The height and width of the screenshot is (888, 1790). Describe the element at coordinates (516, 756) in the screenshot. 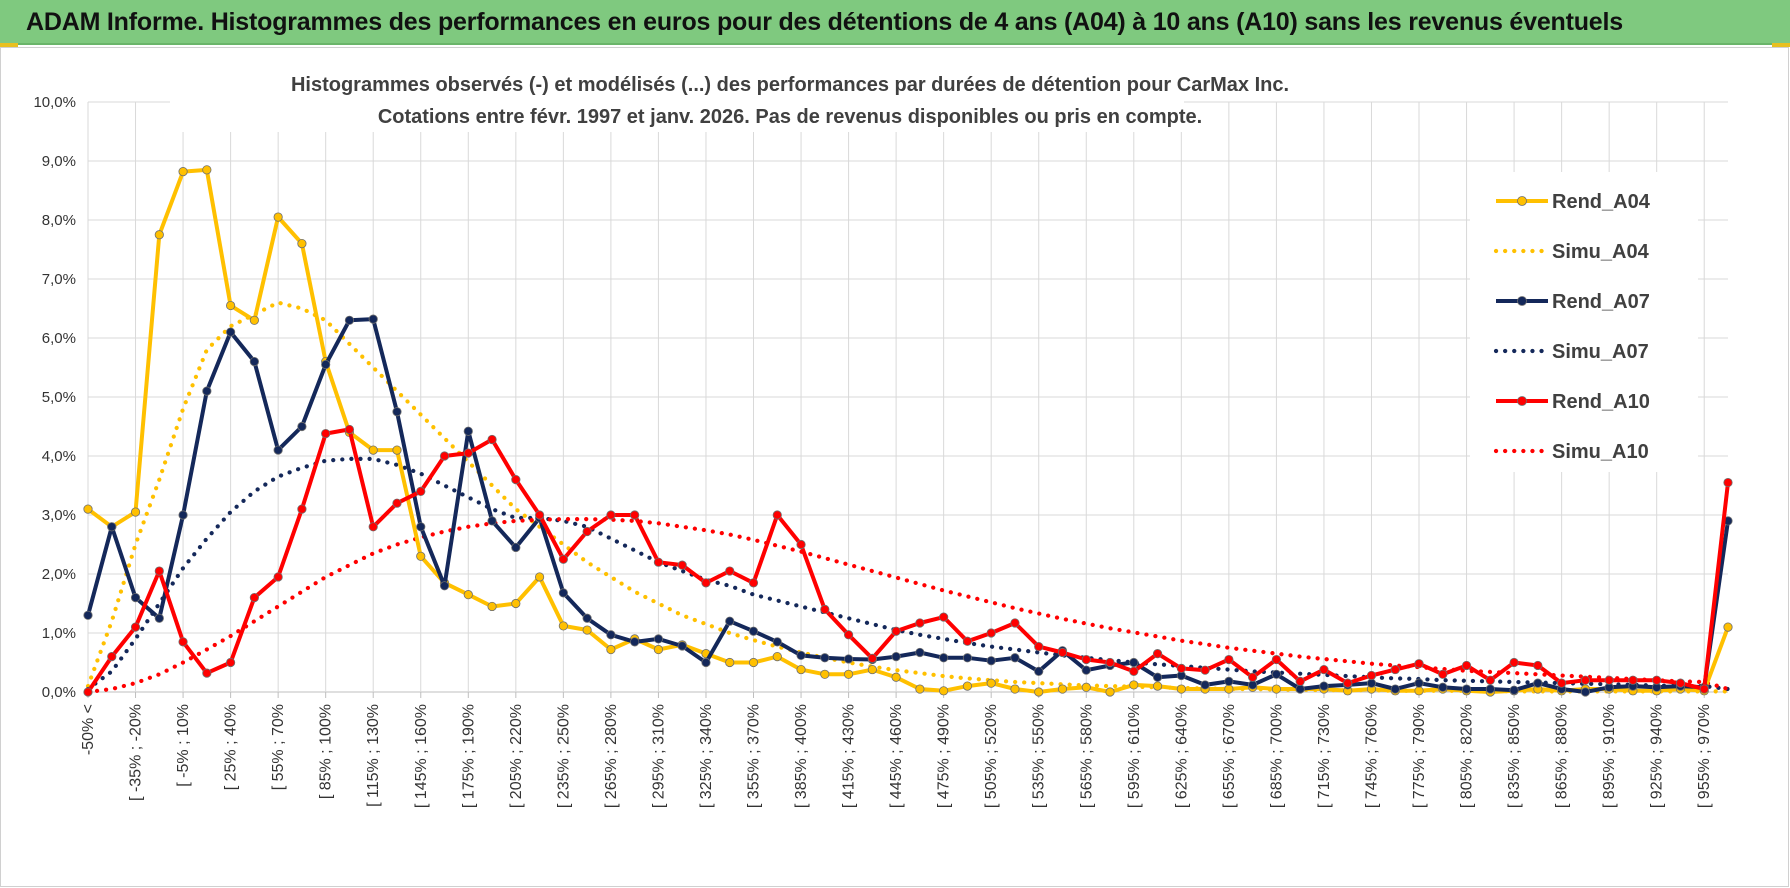

I see `x-tick-label: [ 205% ; 220%` at that location.